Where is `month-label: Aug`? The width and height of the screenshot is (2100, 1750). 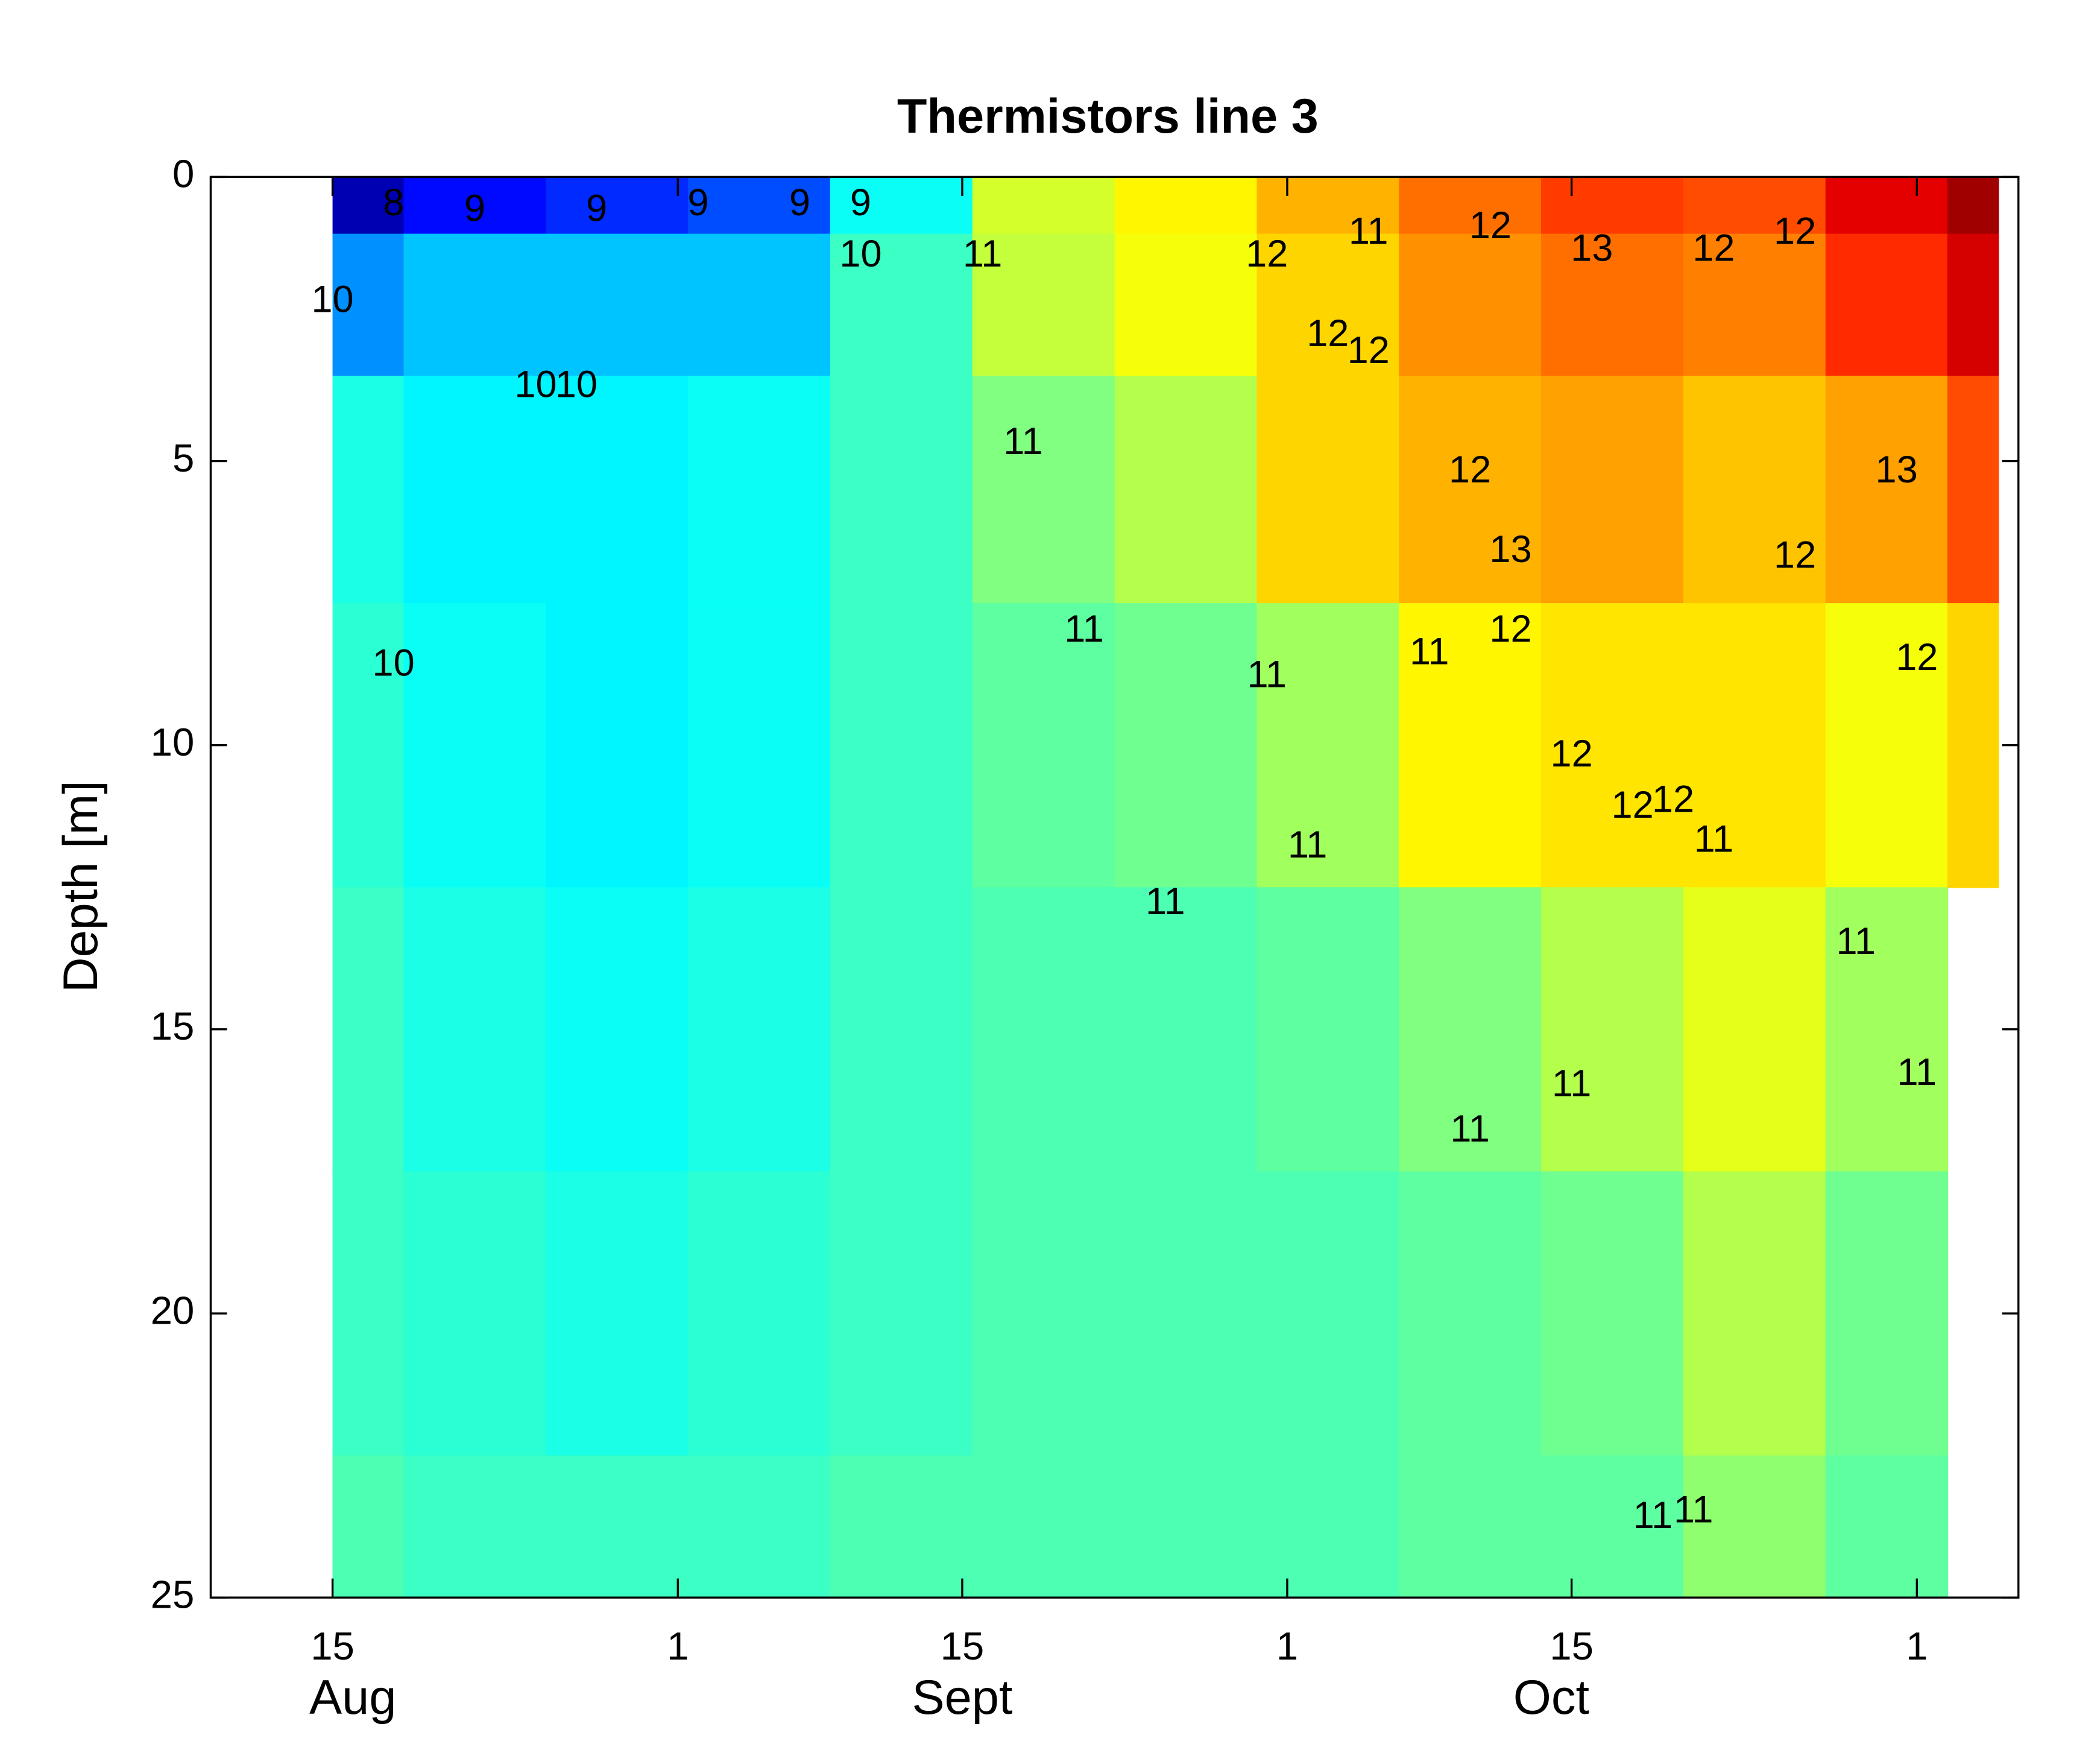 month-label: Aug is located at coordinates (352, 1697).